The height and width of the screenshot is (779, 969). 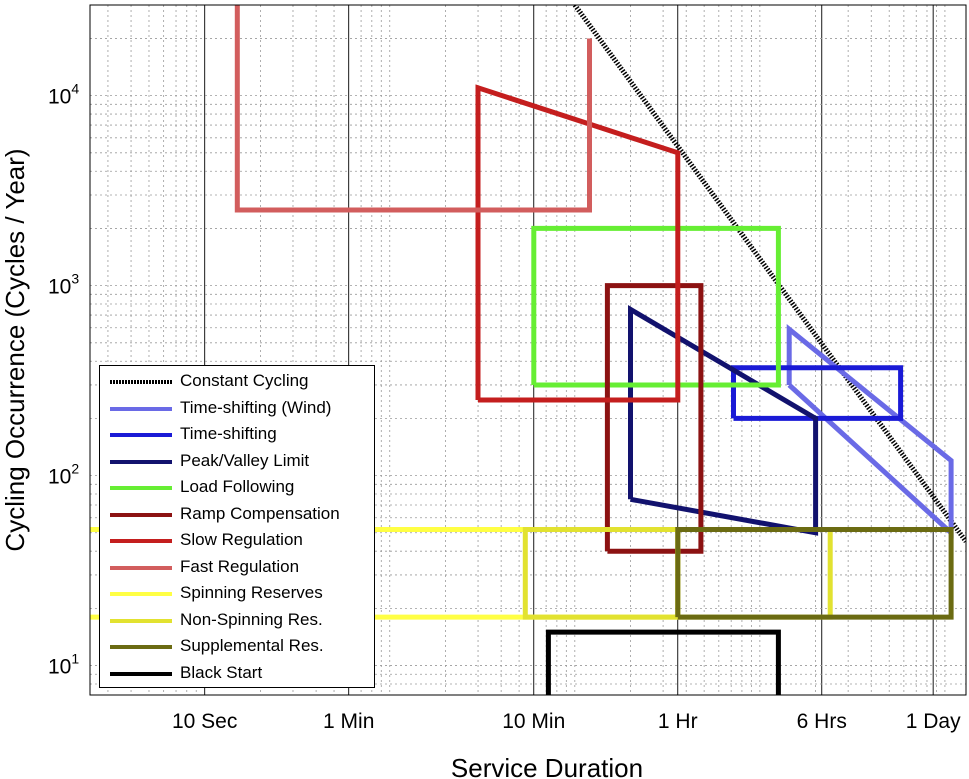 What do you see at coordinates (241, 539) in the screenshot?
I see `legend-label: Slow Regulation` at bounding box center [241, 539].